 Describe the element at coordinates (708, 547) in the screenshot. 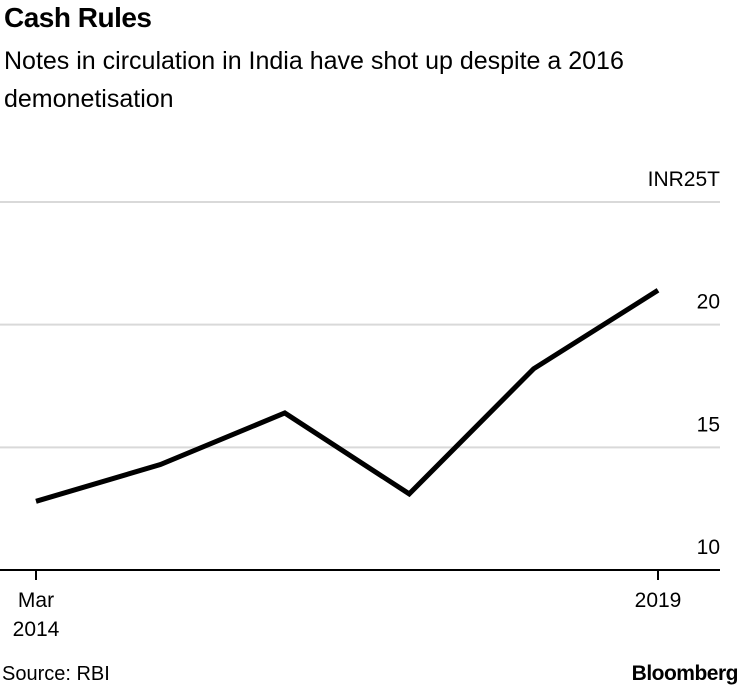

I see `y-tick-label-10: 10` at that location.